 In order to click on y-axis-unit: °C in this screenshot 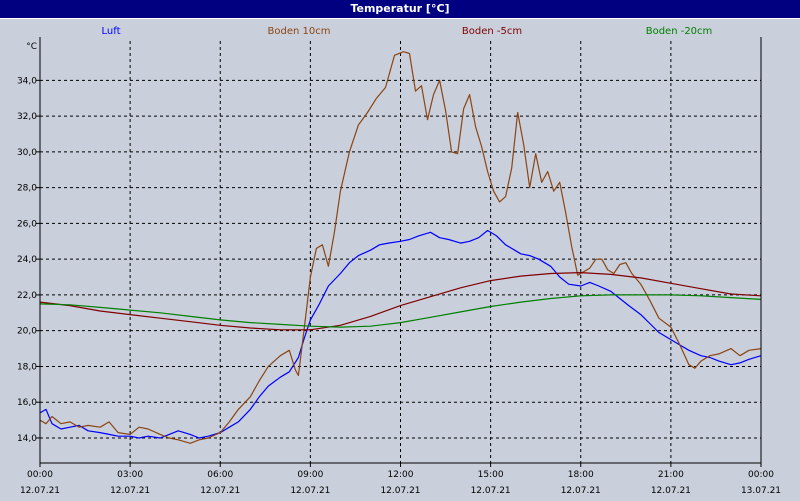, I will do `click(31, 47)`.